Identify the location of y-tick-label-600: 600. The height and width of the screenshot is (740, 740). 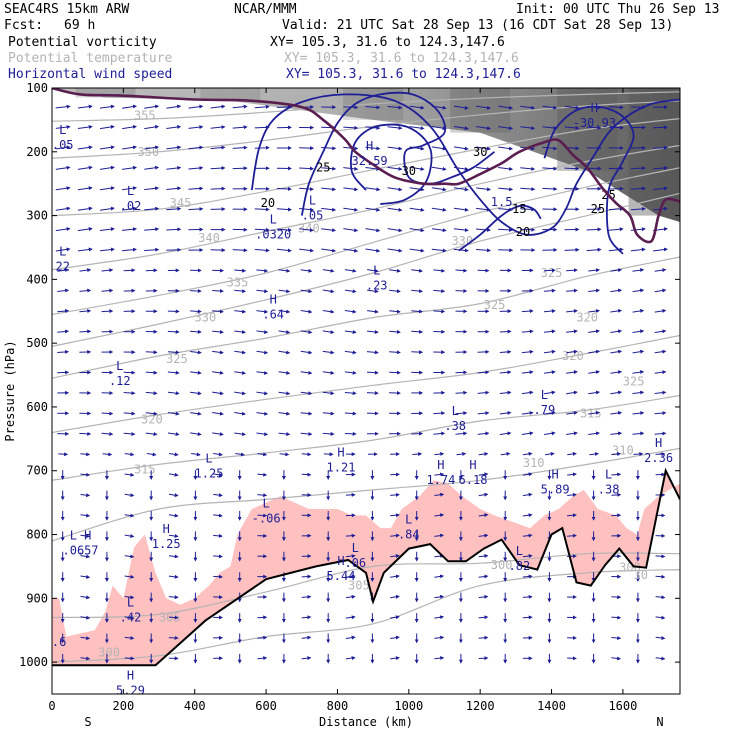
(37, 407).